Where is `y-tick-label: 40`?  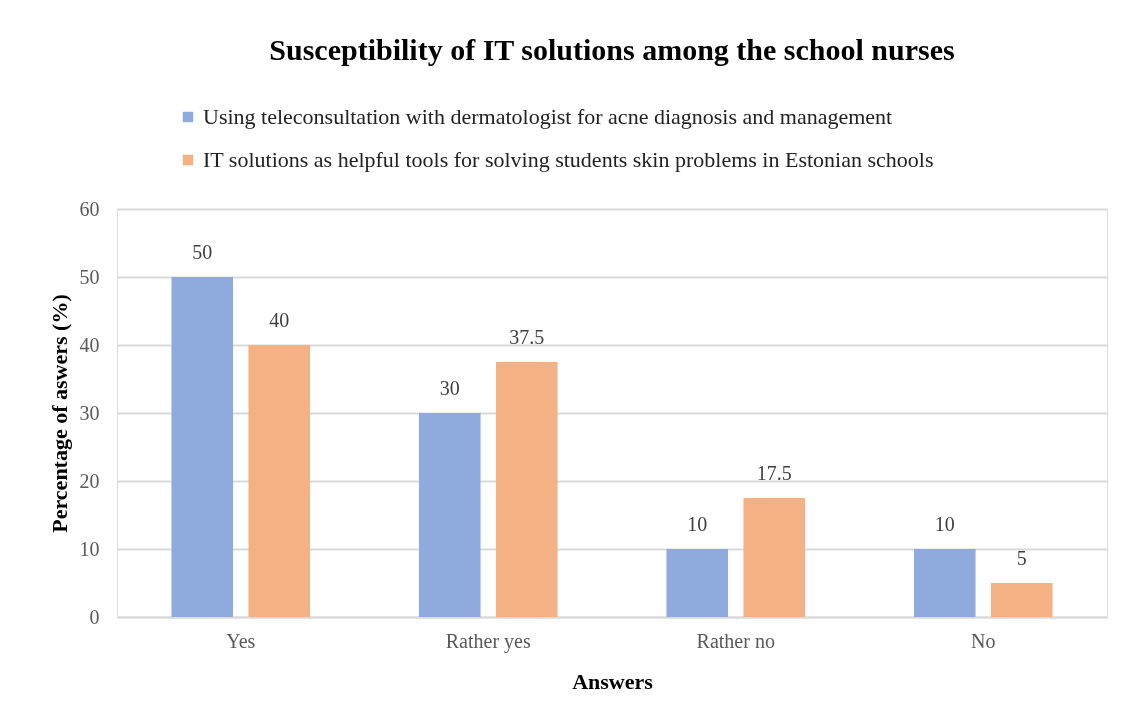
y-tick-label: 40 is located at coordinates (89, 344).